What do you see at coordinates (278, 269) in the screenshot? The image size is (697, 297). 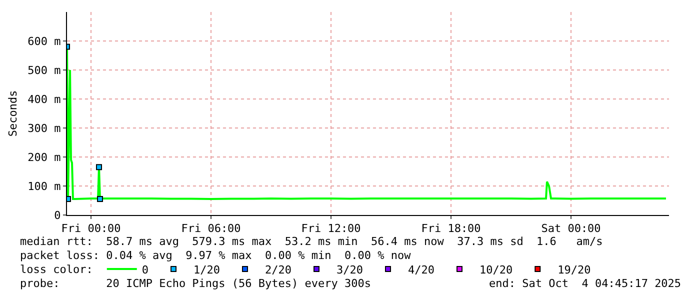 I see `legend-label: 2/20` at bounding box center [278, 269].